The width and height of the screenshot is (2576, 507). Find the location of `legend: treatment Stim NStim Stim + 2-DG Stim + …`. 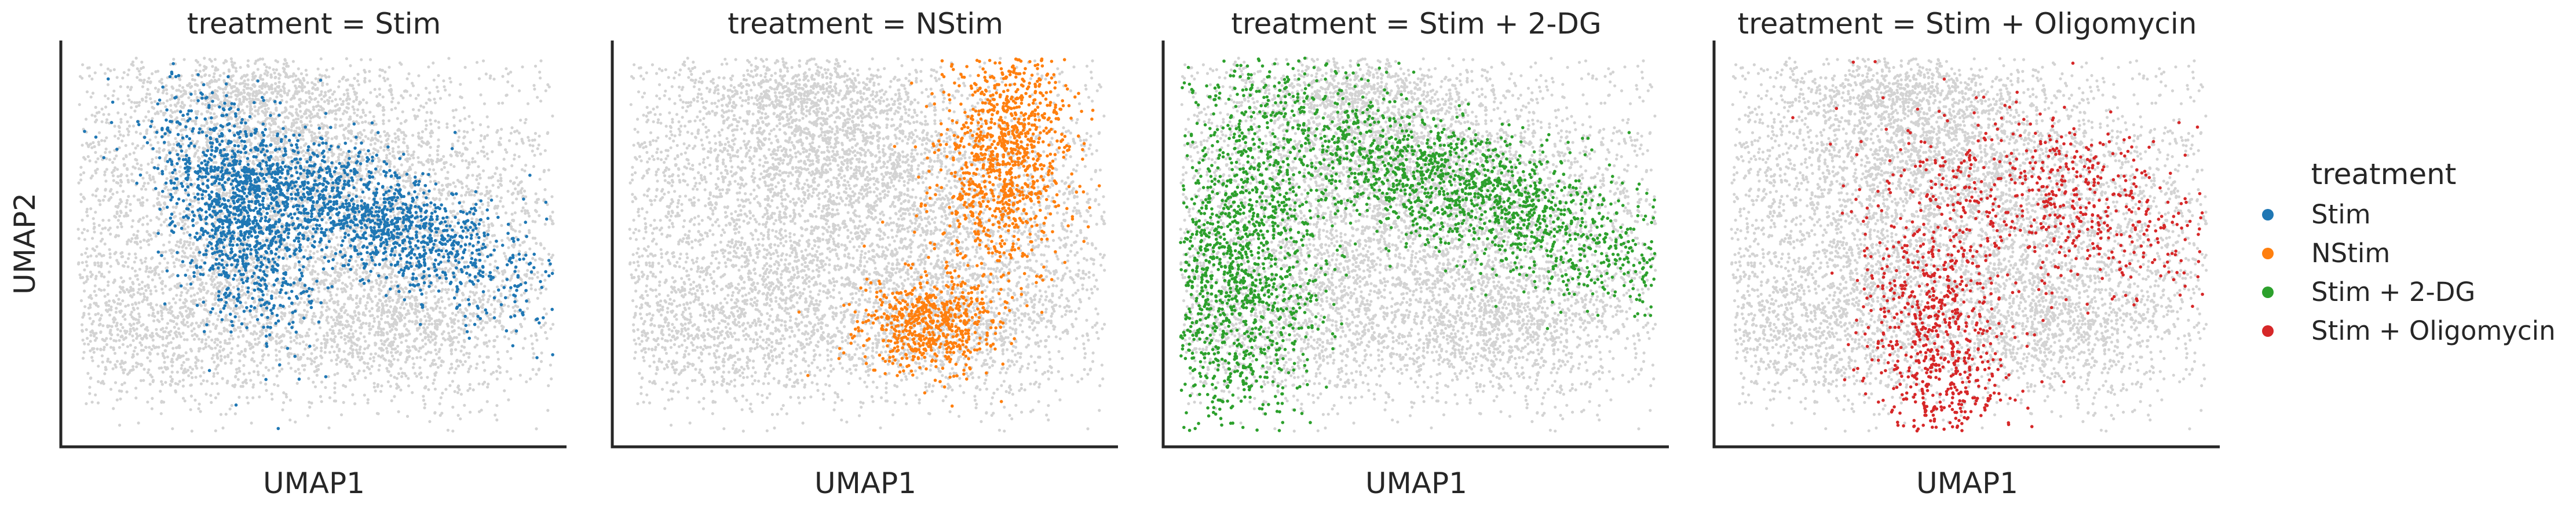

legend: treatment Stim NStim Stim + 2-DG Stim + … is located at coordinates (2409, 251).